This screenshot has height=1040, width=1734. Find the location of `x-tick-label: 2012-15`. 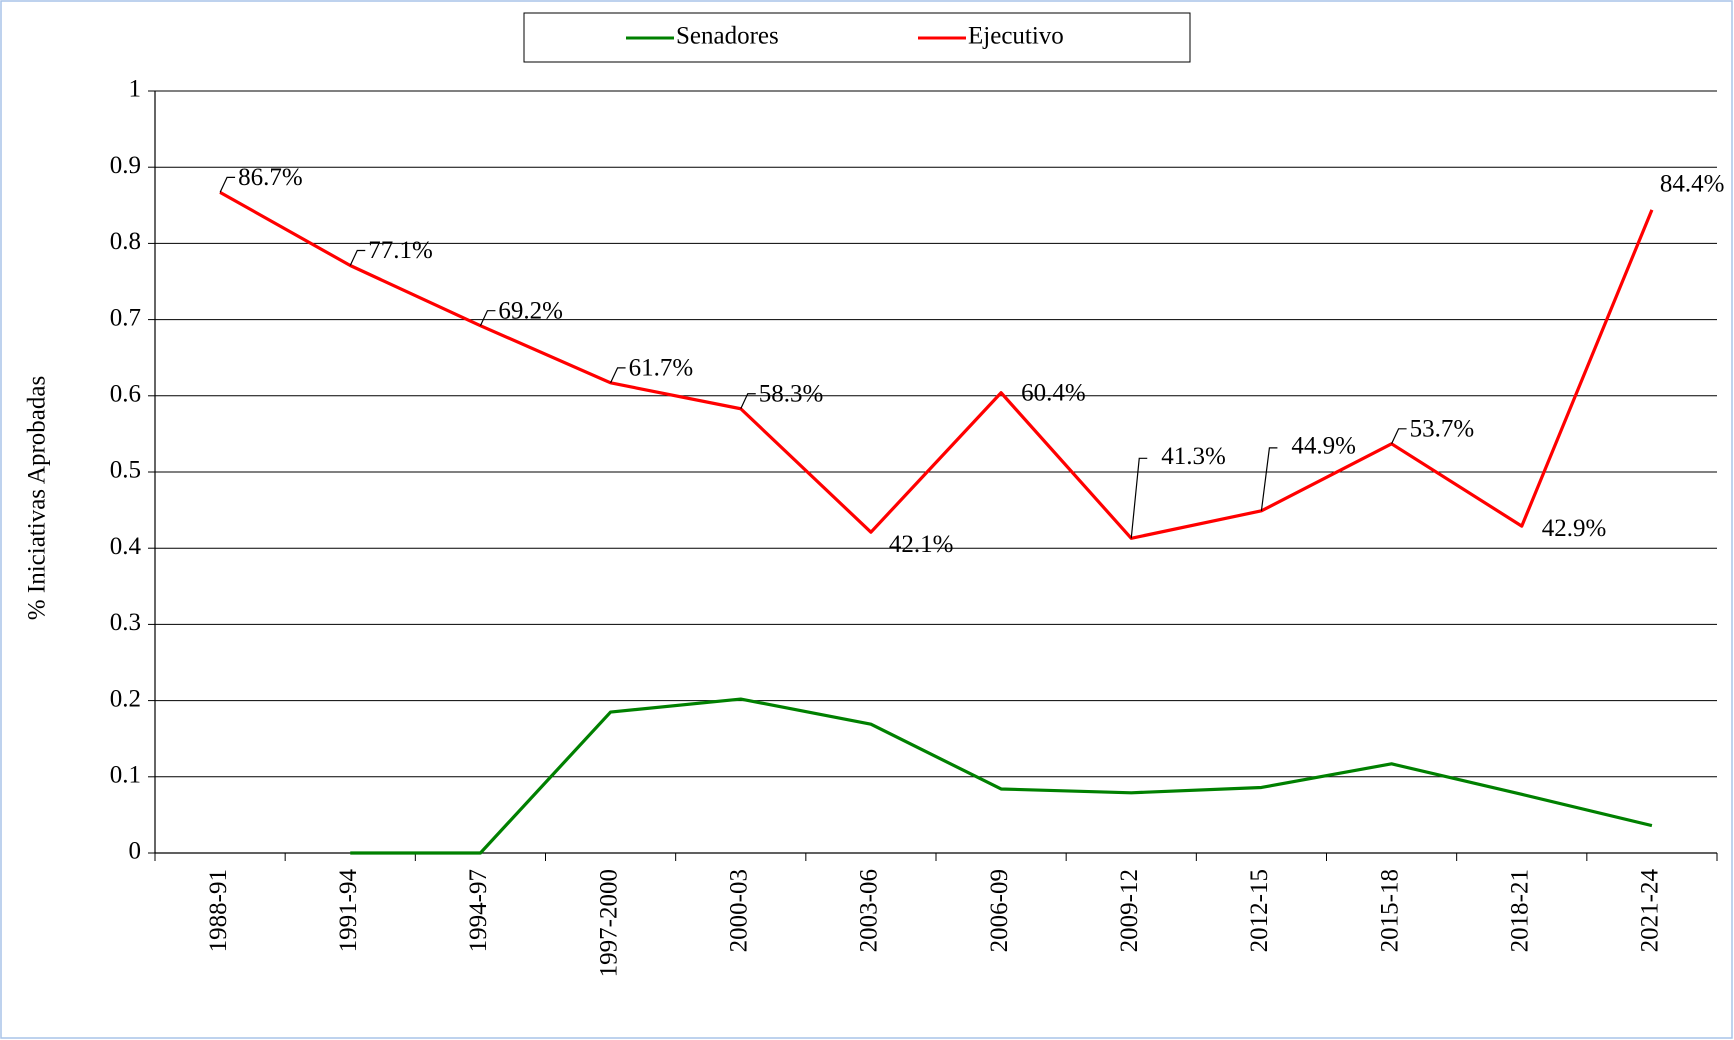

x-tick-label: 2012-15 is located at coordinates (1259, 910).